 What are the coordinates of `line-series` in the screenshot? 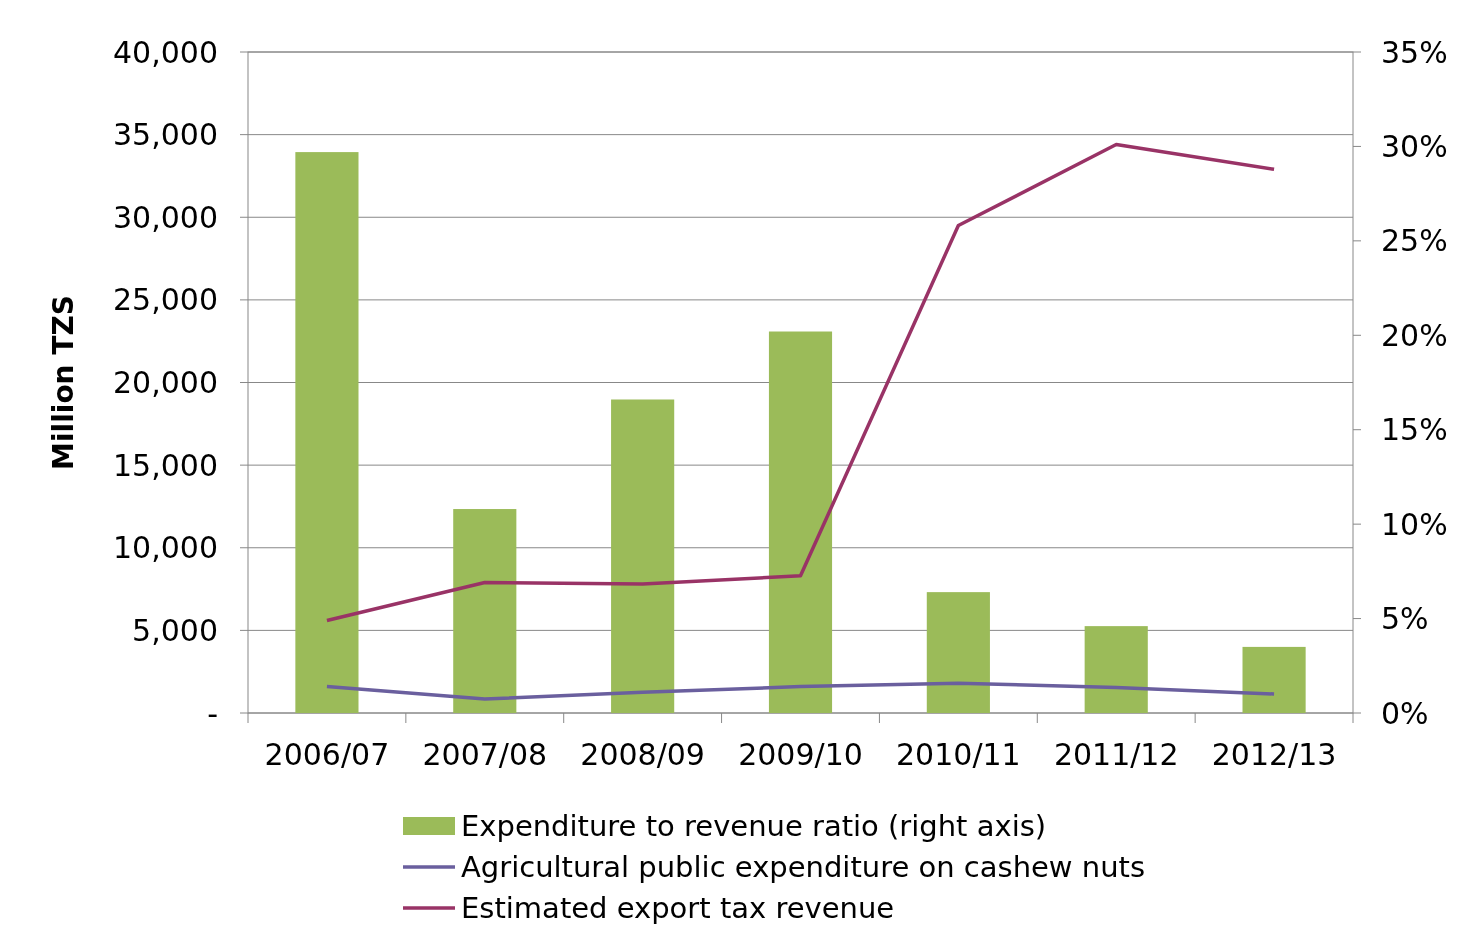 It's located at (800, 691).